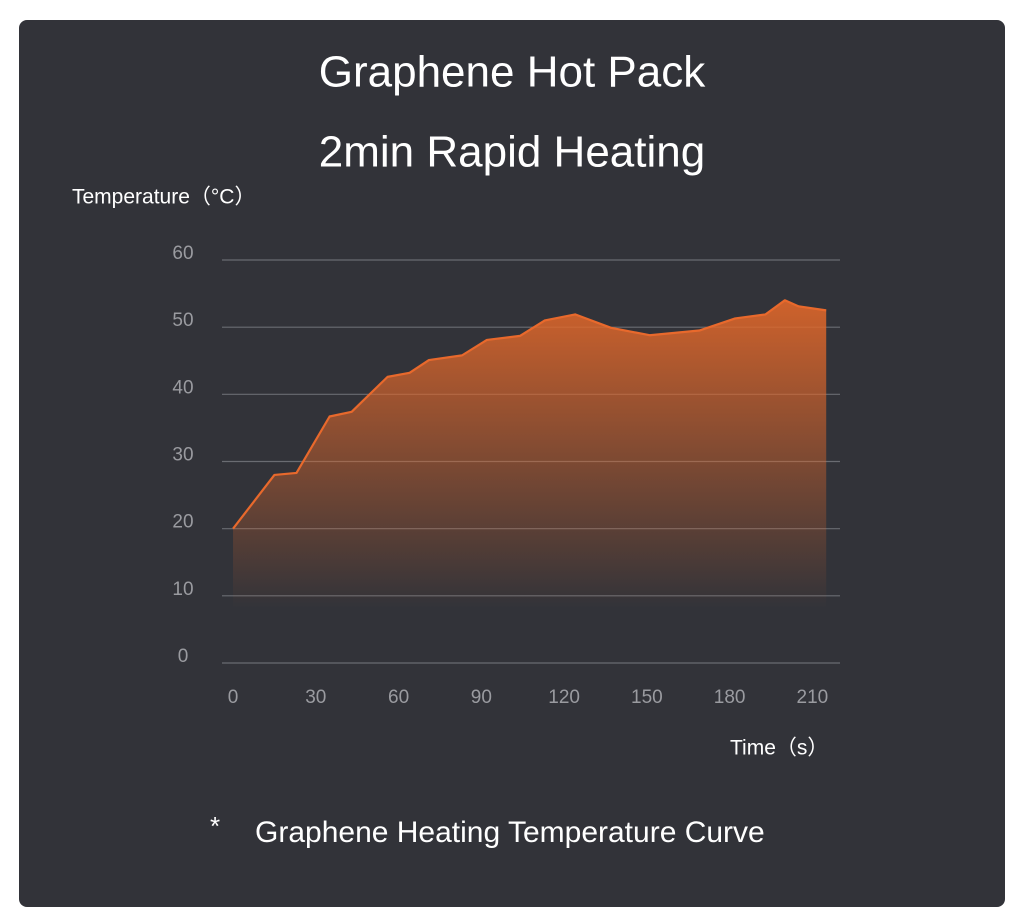 This screenshot has width=1024, height=907. What do you see at coordinates (163, 197) in the screenshot?
I see `y-axis-label: Temperature（°C）` at bounding box center [163, 197].